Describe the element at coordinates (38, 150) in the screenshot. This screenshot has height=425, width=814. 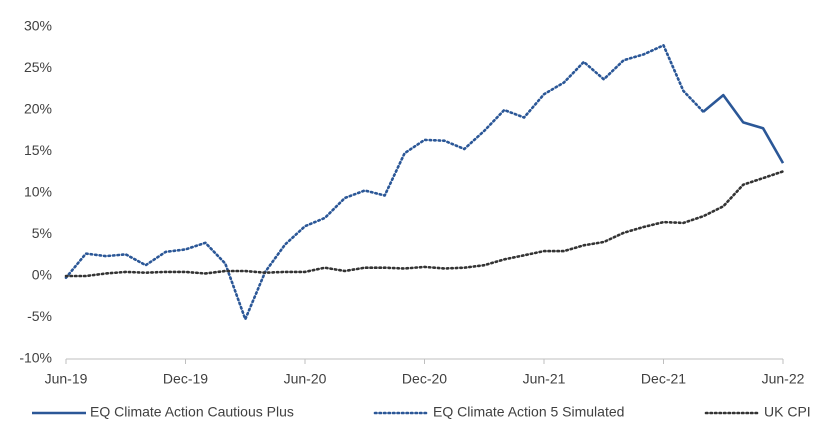
I see `y-tick-label: 15%` at that location.